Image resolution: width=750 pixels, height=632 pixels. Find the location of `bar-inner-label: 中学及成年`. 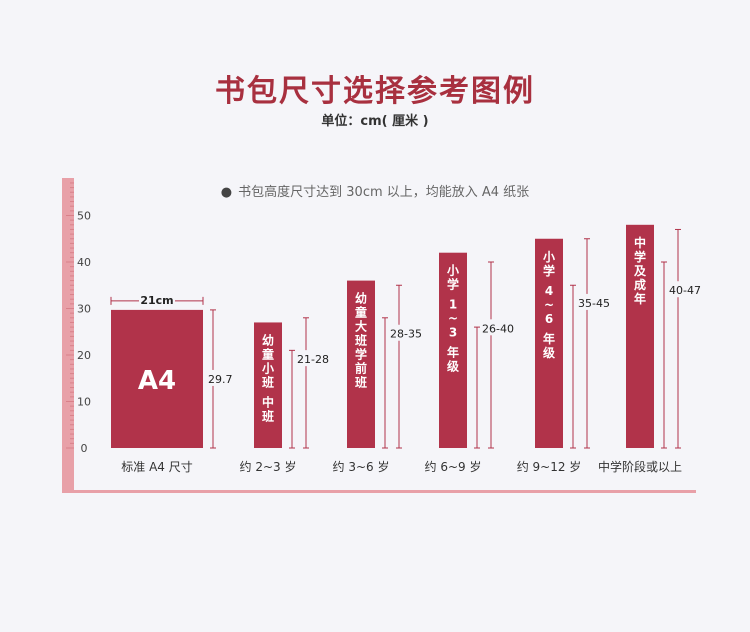

bar-inner-label: 中学及成年 is located at coordinates (640, 270).